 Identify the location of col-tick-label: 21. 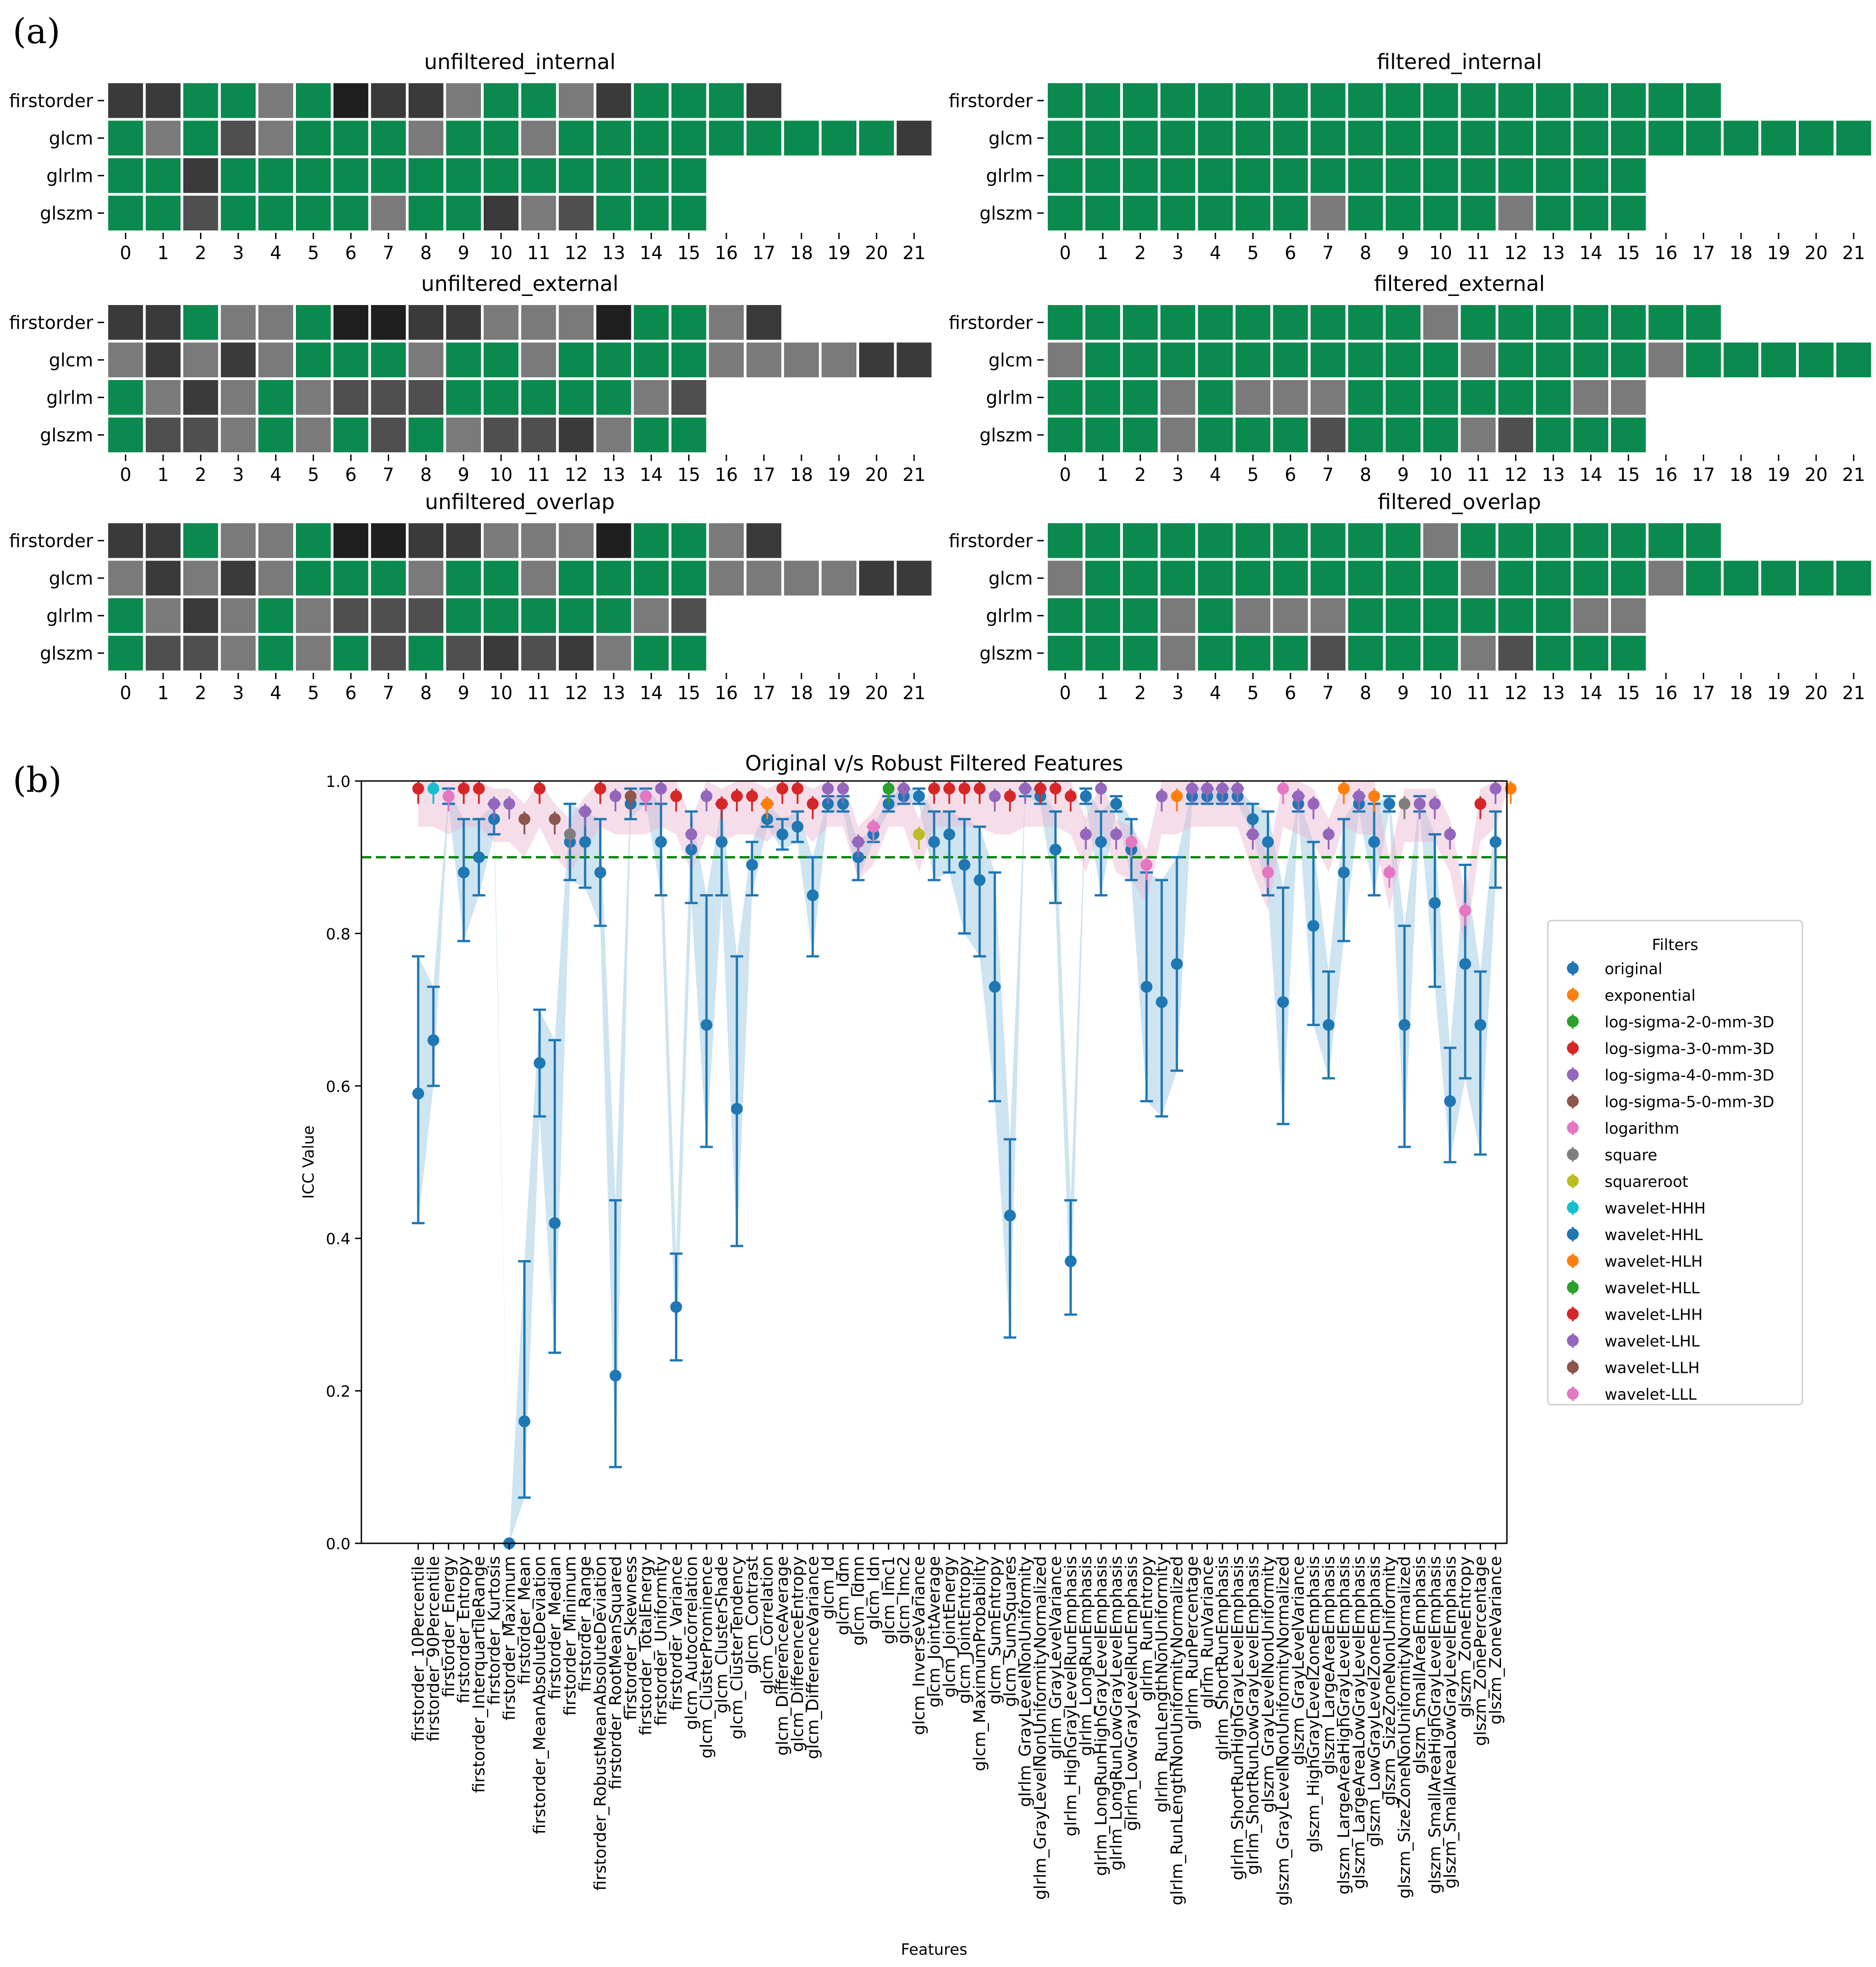
(913, 694).